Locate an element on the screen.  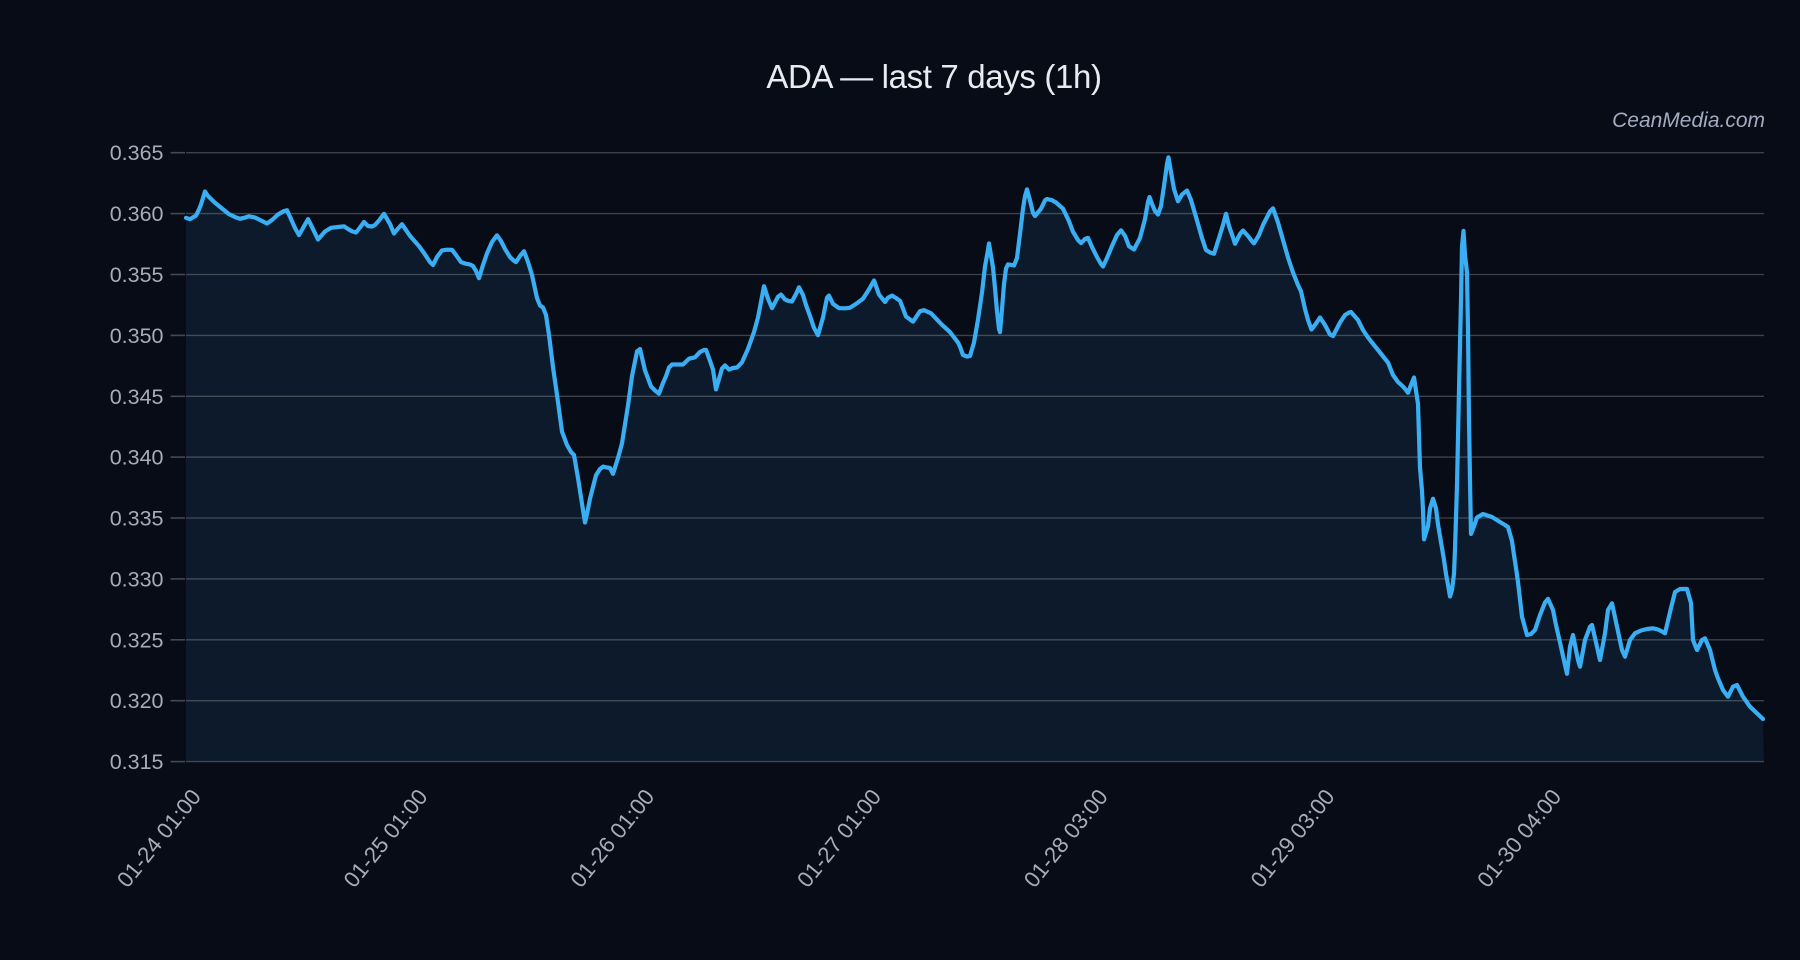
svg-text: CeanMedia.com is located at coordinates (1688, 120).